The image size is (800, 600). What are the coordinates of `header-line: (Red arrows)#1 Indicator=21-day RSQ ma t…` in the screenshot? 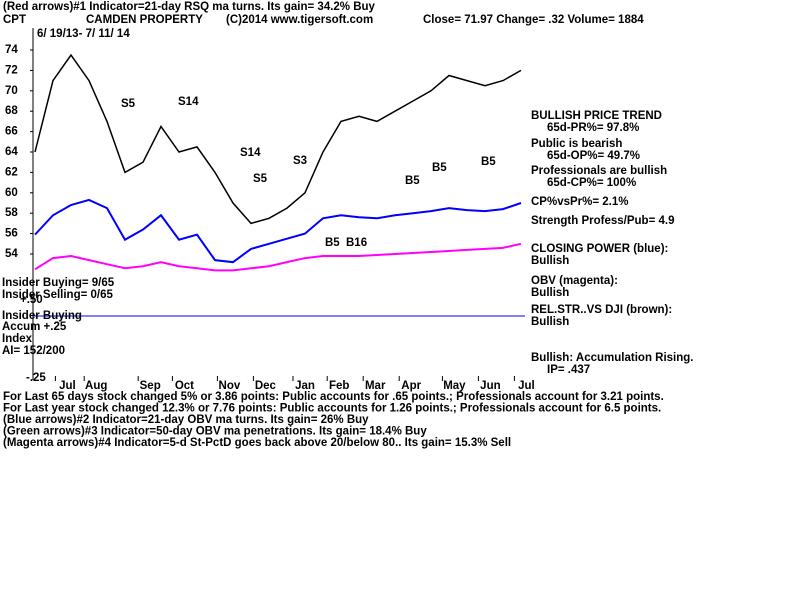 It's located at (189, 7).